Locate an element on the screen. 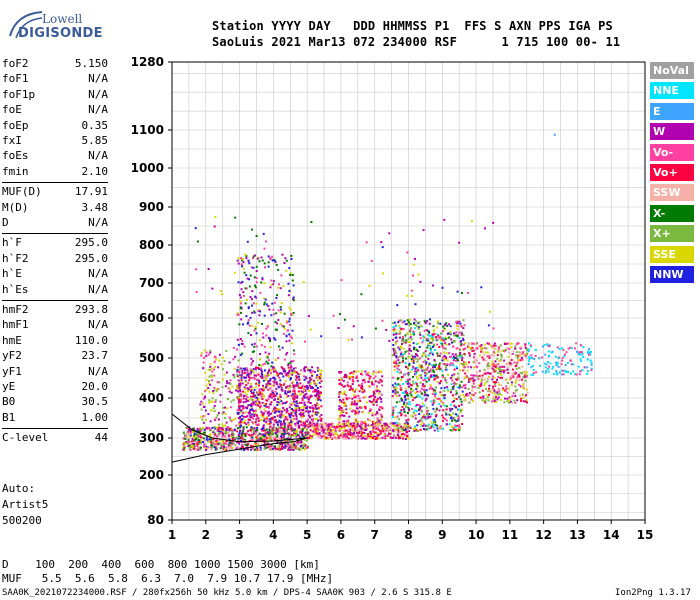  param-row: hmF2 293.8 is located at coordinates (55, 310).